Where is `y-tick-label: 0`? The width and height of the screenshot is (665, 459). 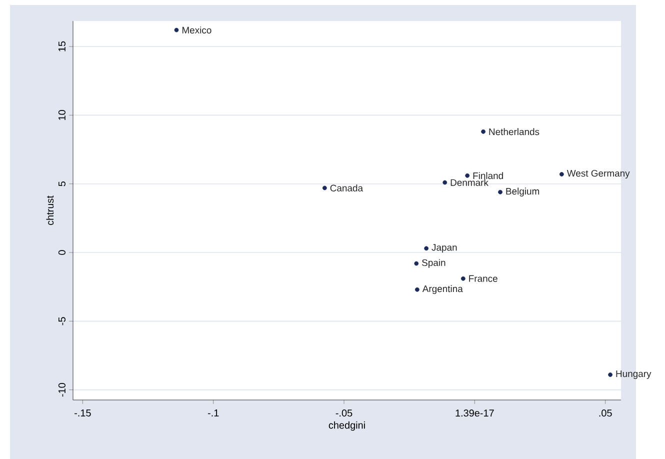
y-tick-label: 0 is located at coordinates (62, 252).